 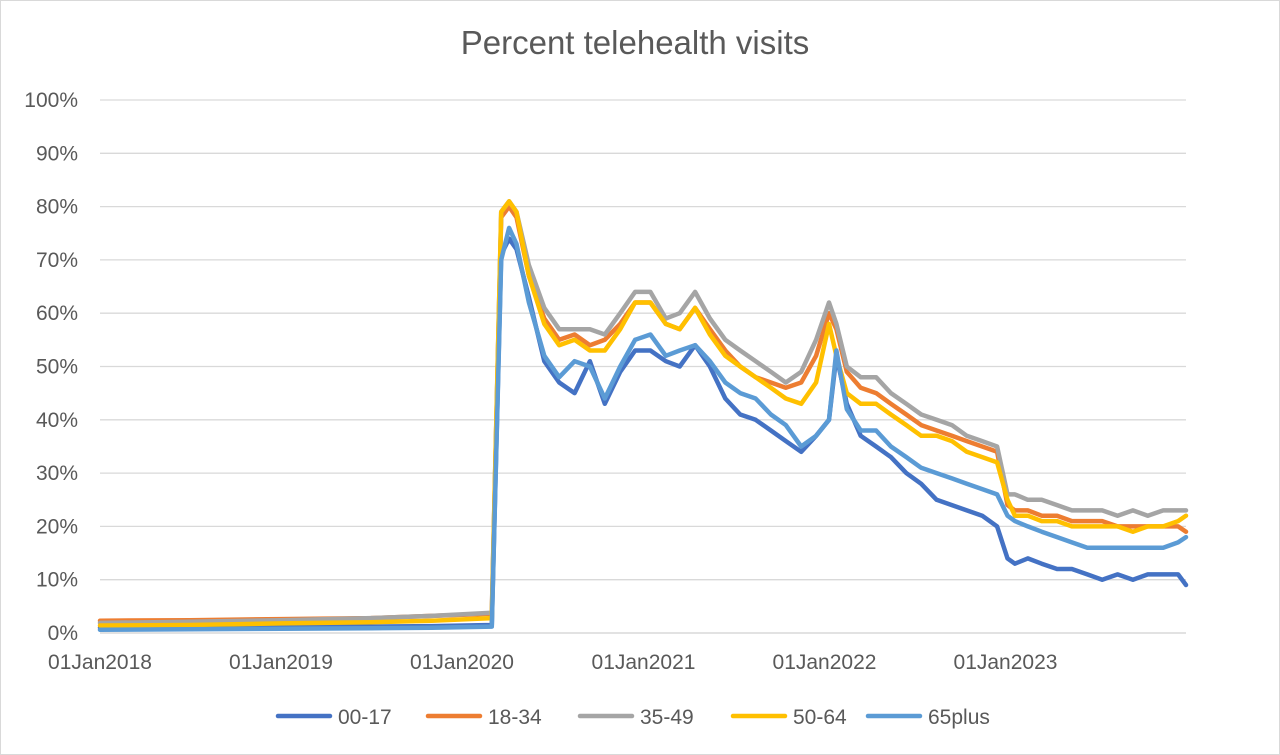 I want to click on legend-label-65plus: 65plus, so click(x=959, y=717).